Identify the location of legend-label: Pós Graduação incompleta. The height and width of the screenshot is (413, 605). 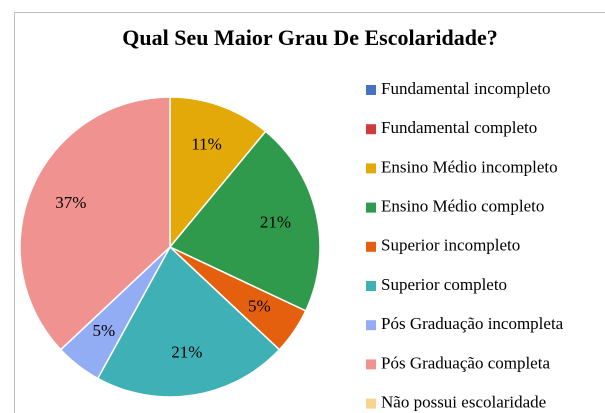
(472, 323).